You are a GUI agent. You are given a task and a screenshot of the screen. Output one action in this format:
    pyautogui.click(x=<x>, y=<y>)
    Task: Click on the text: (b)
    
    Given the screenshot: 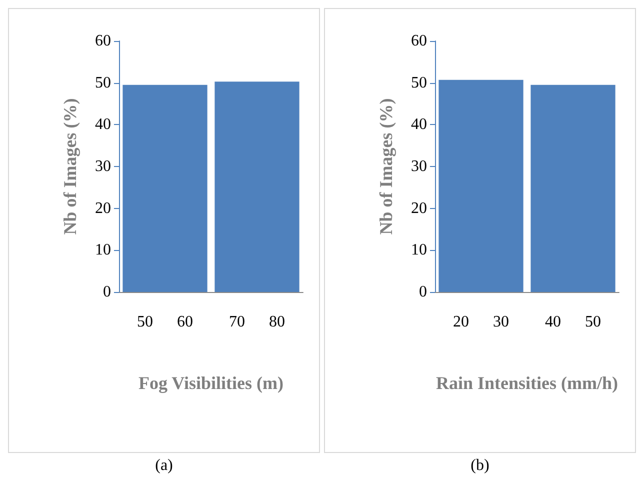 What is the action you would take?
    pyautogui.click(x=480, y=466)
    